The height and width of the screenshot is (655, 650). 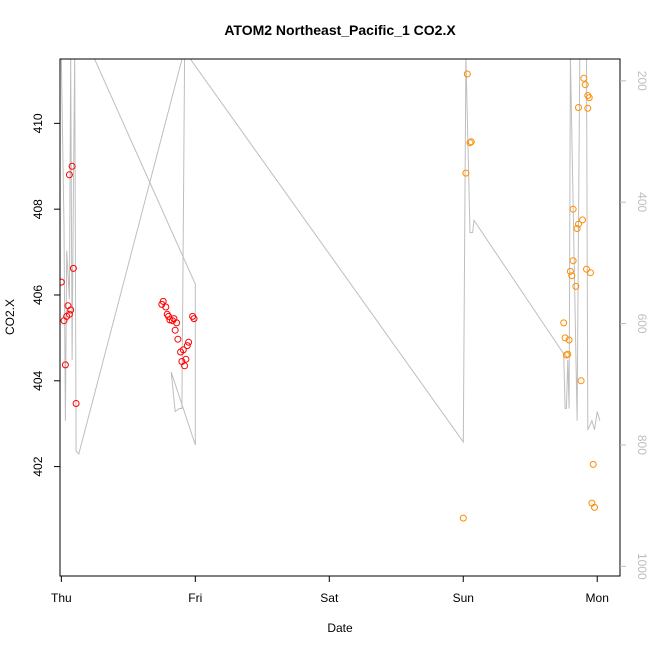 I want to click on x-tick-label: Sat, so click(x=329, y=598).